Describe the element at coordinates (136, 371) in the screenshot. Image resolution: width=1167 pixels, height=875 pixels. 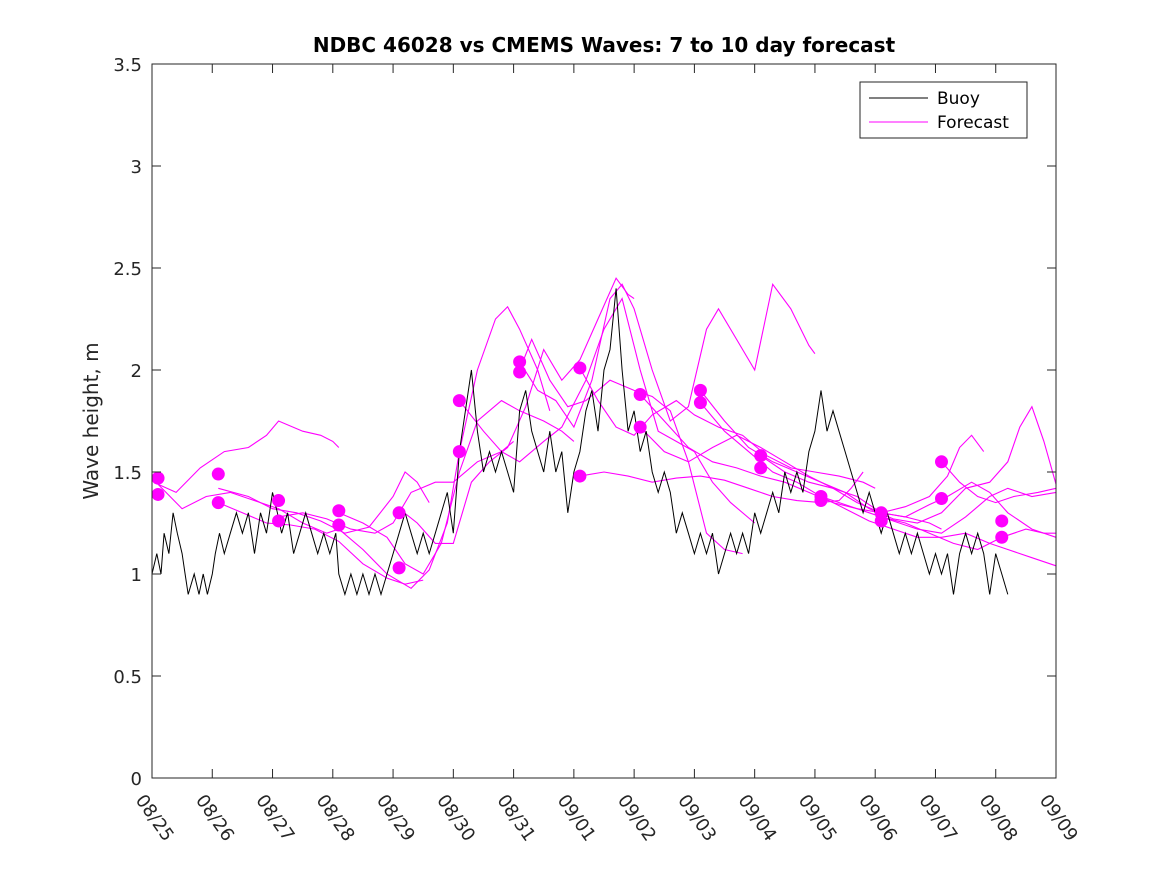
I see `y-tick-label: 2` at that location.